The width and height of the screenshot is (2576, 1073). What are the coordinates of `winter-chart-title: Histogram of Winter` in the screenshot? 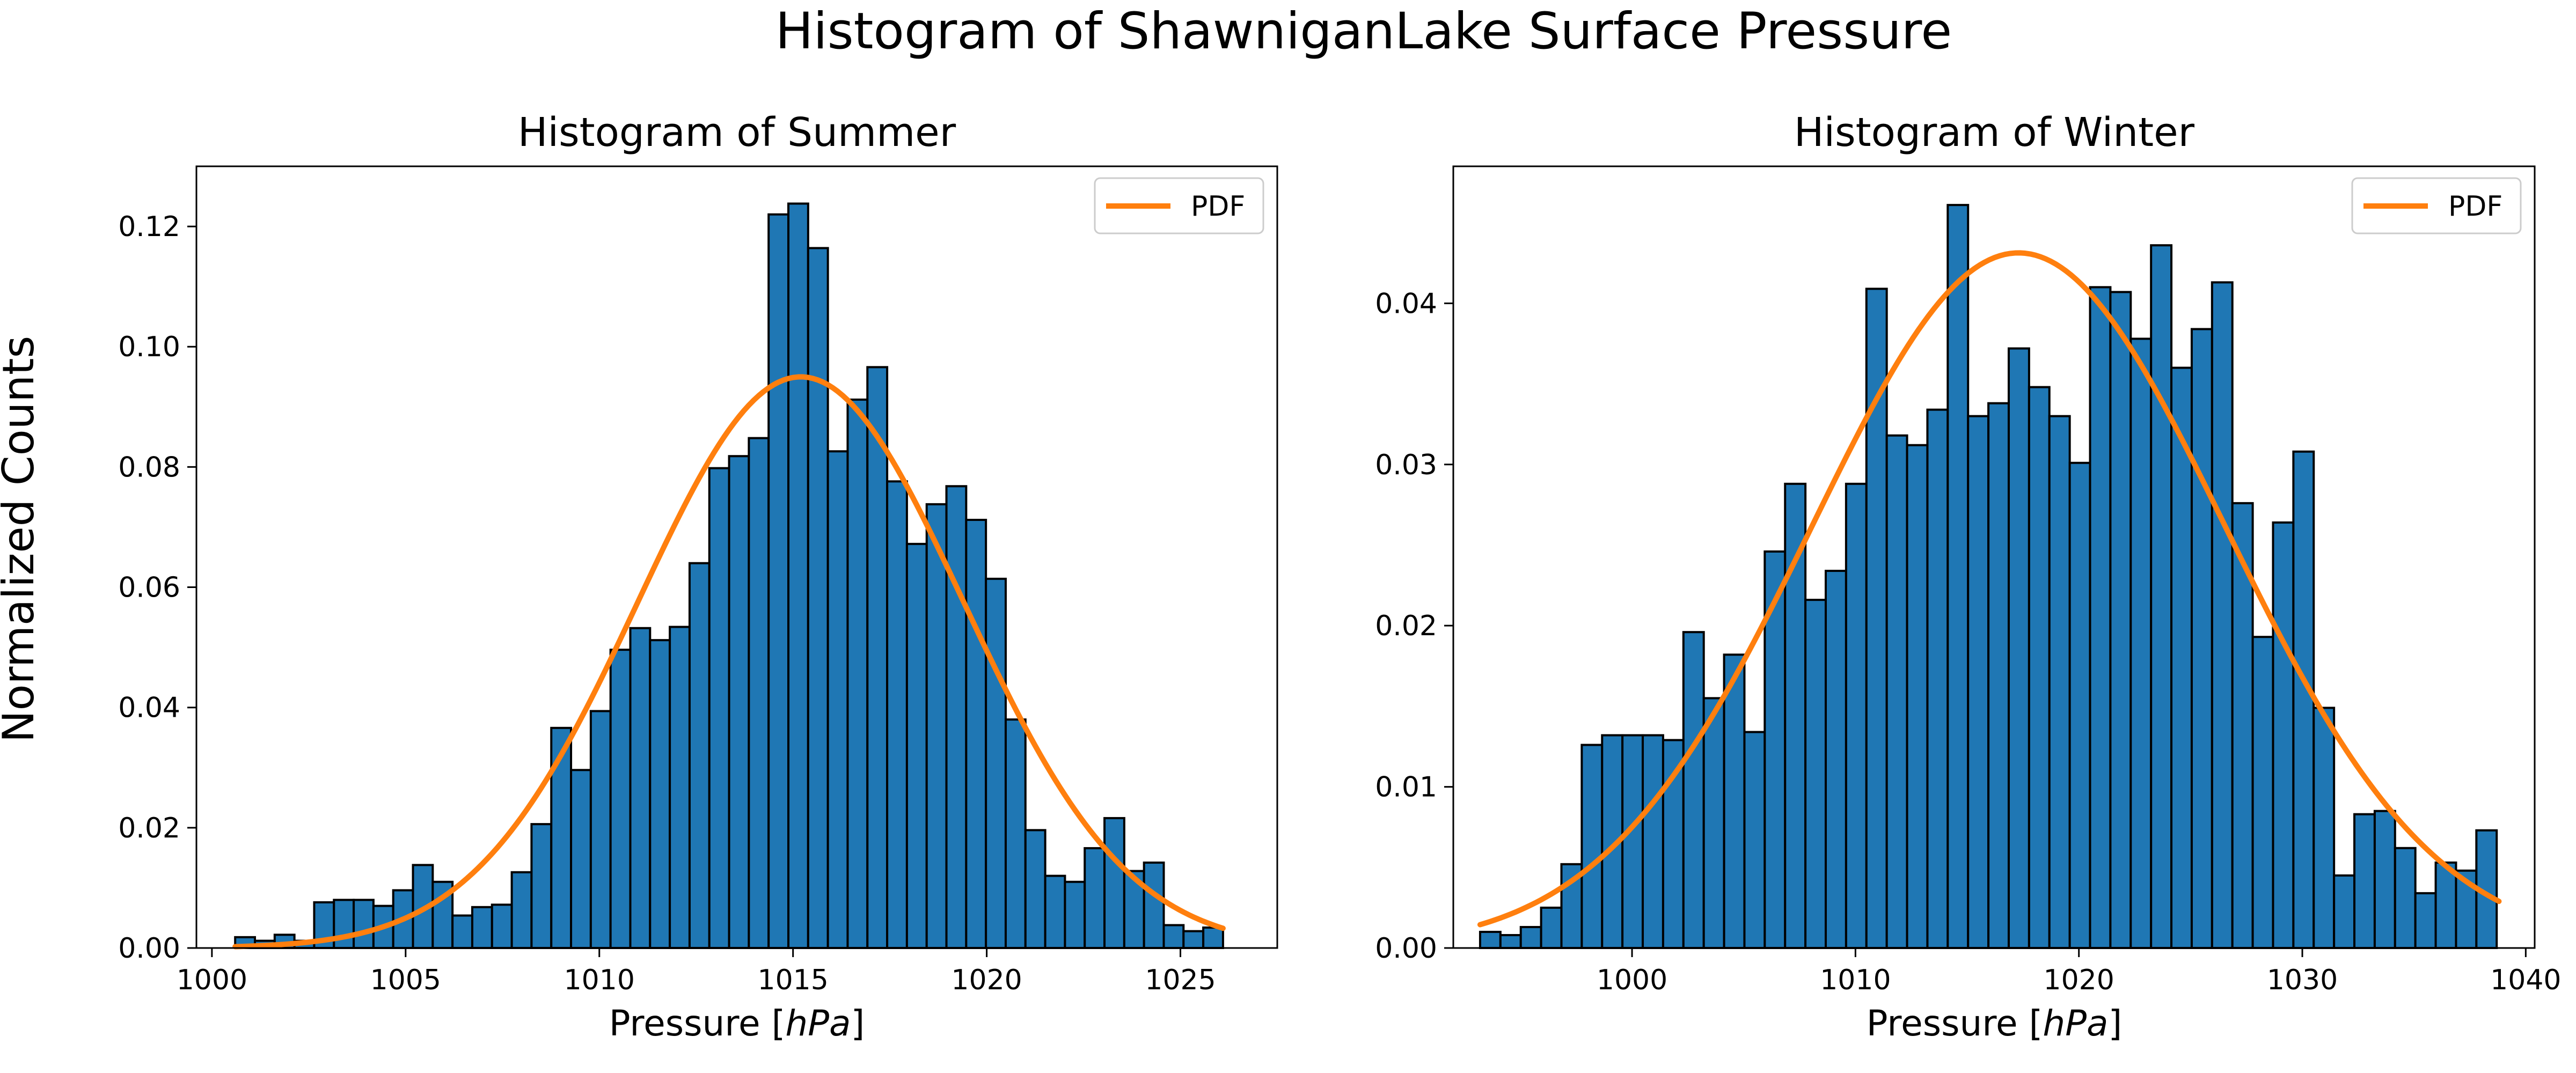 It's located at (1994, 132).